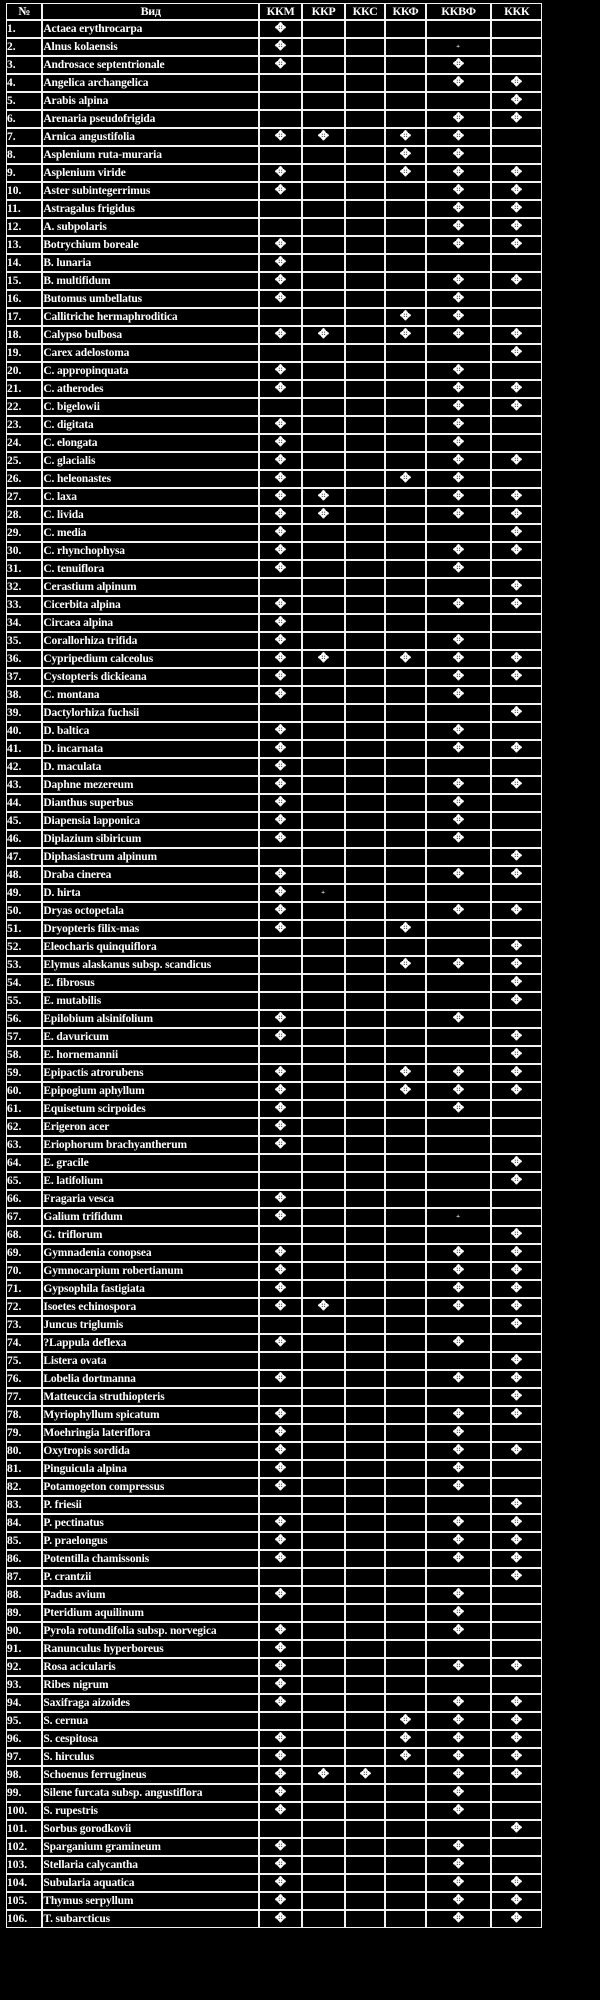 The height and width of the screenshot is (2000, 600). What do you see at coordinates (274, 1811) in the screenshot?
I see `table-row: 100. S. rupestris ✥ ✥` at bounding box center [274, 1811].